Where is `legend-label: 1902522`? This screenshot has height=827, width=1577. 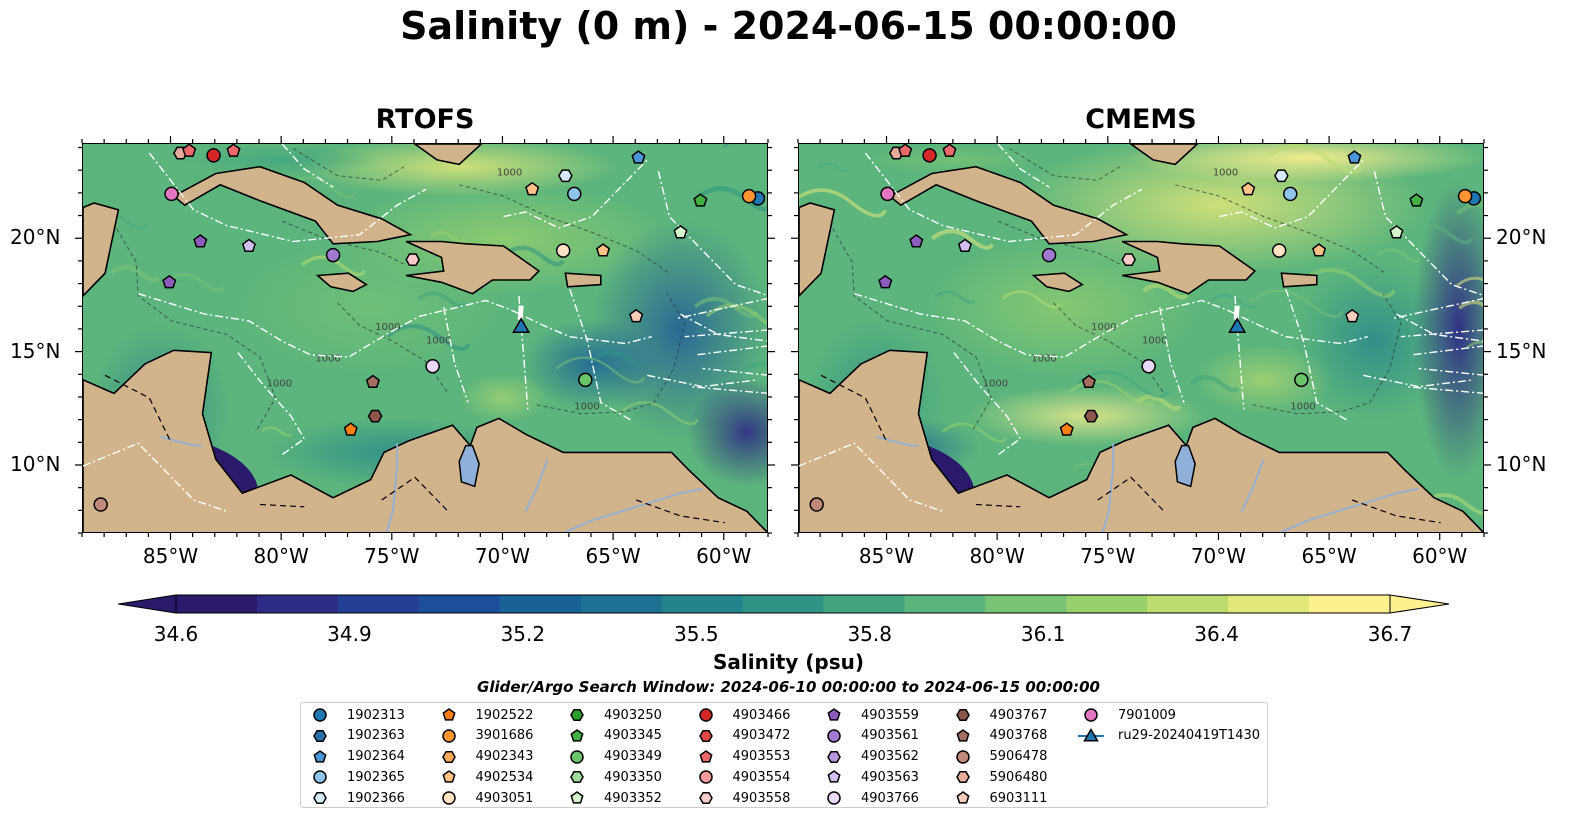
legend-label: 1902522 is located at coordinates (504, 715).